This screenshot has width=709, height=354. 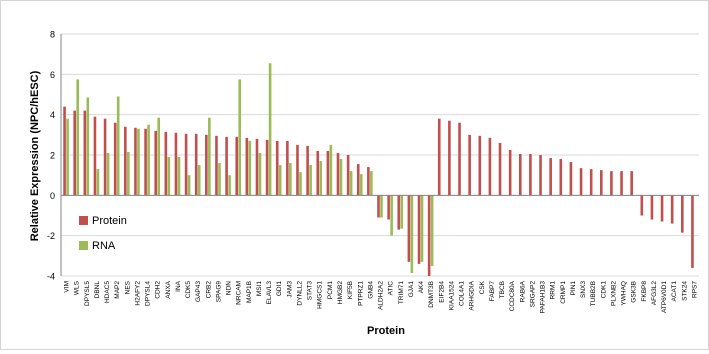 I want to click on bar-protein-dynll2, so click(x=297, y=170).